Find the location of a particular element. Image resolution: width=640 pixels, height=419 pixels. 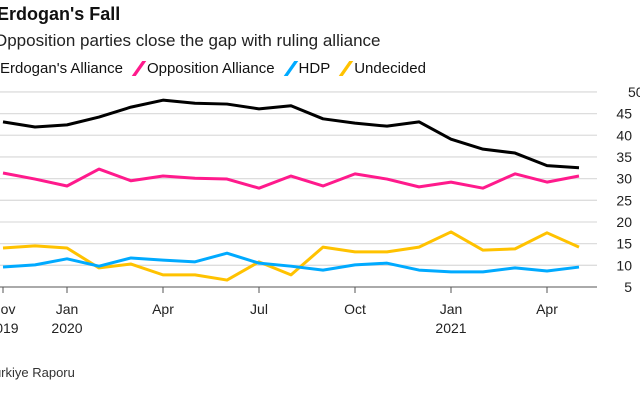

series-line-hdp is located at coordinates (291, 262).